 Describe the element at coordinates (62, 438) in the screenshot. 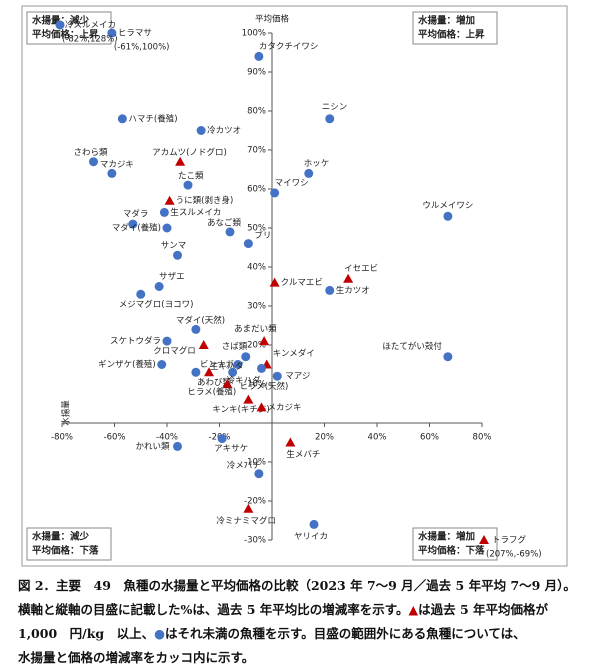

I see `x-tick-label: -80%` at that location.